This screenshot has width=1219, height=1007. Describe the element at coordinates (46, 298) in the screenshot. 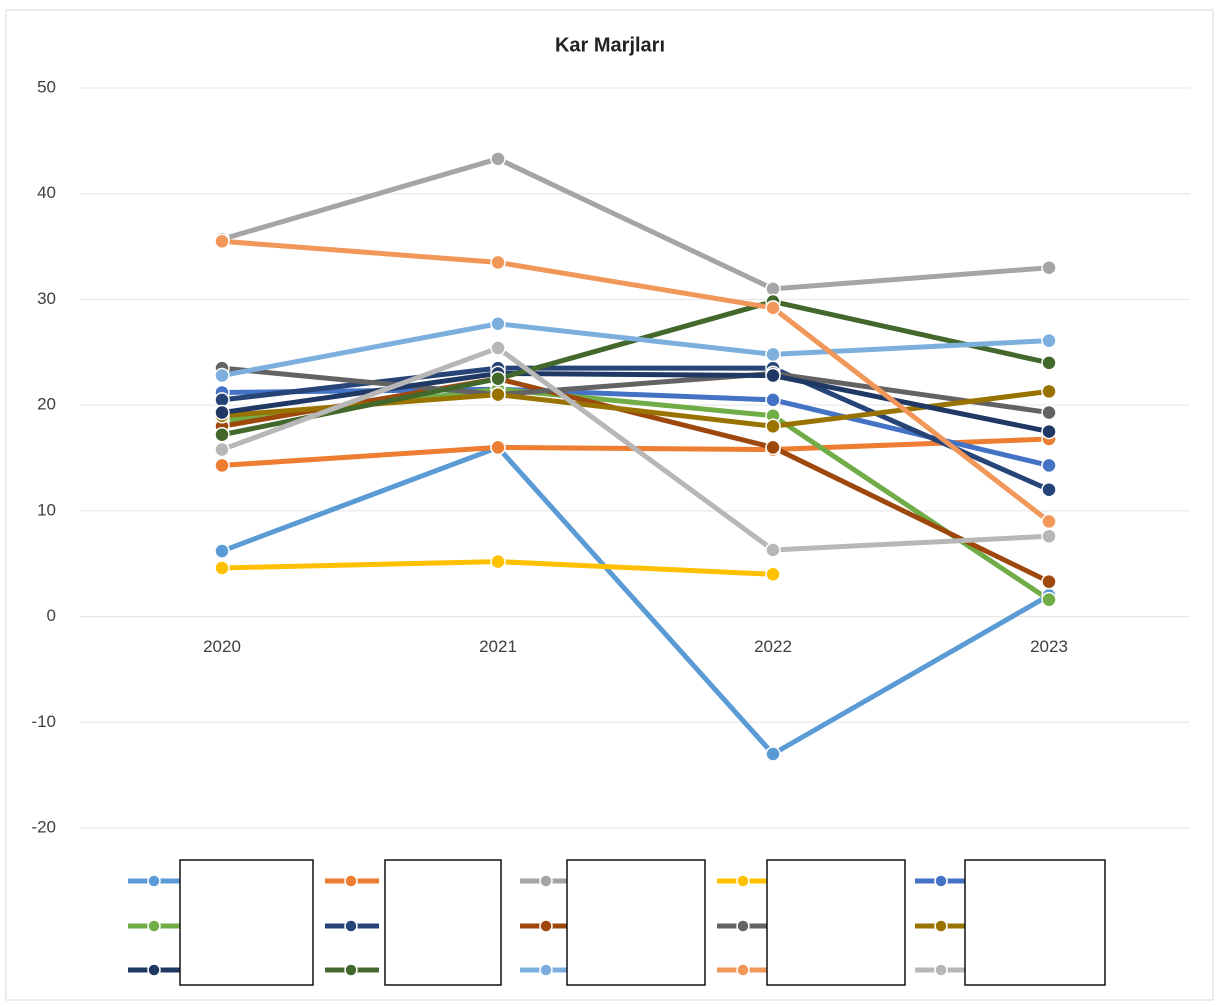

I see `y-tick-label: 30` at that location.